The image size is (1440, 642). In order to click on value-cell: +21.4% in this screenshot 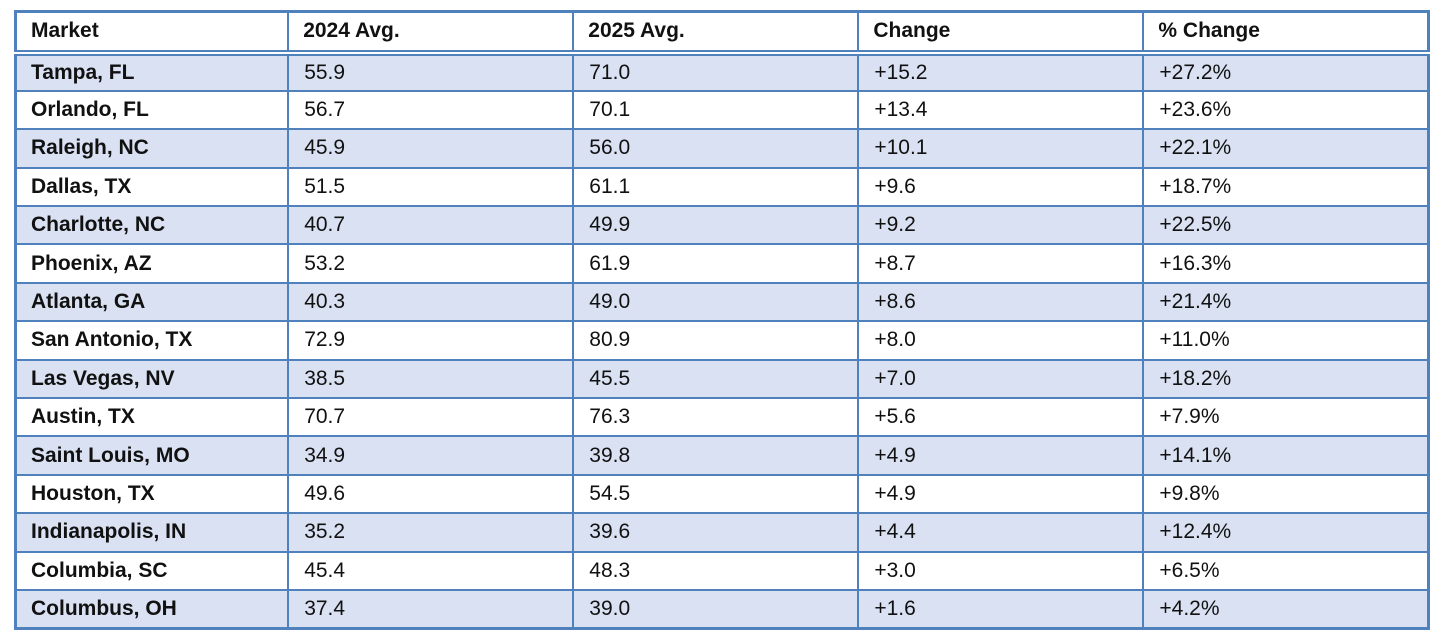, I will do `click(1286, 302)`.